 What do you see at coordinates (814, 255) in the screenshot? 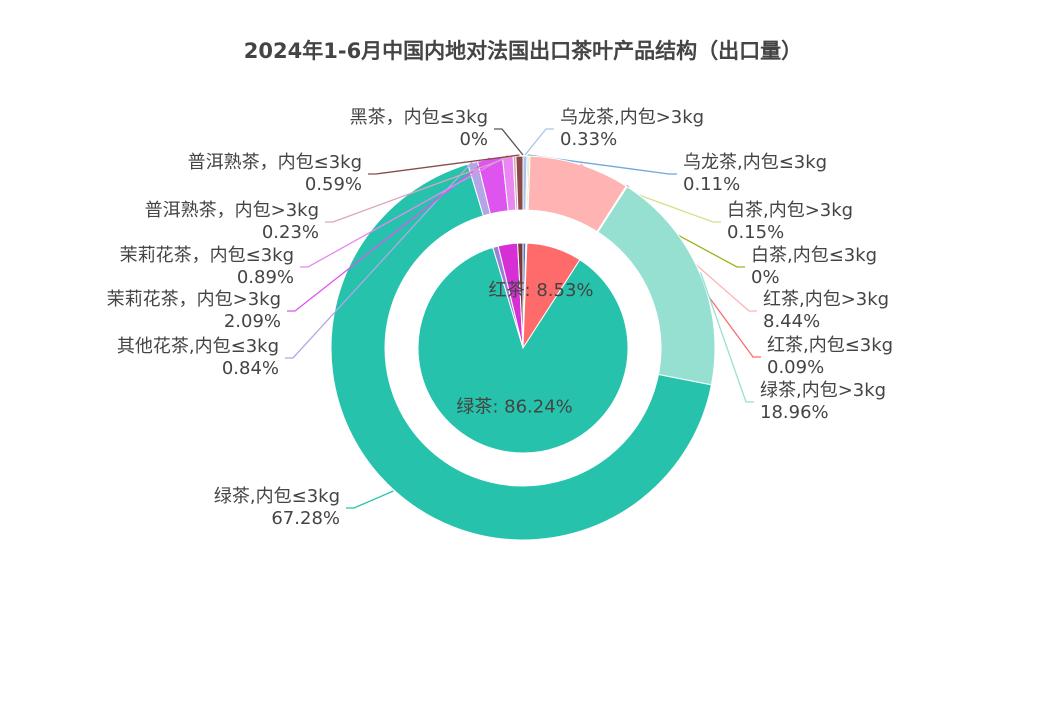
I see `slice-label: 白茶,内包≤3kg` at bounding box center [814, 255].